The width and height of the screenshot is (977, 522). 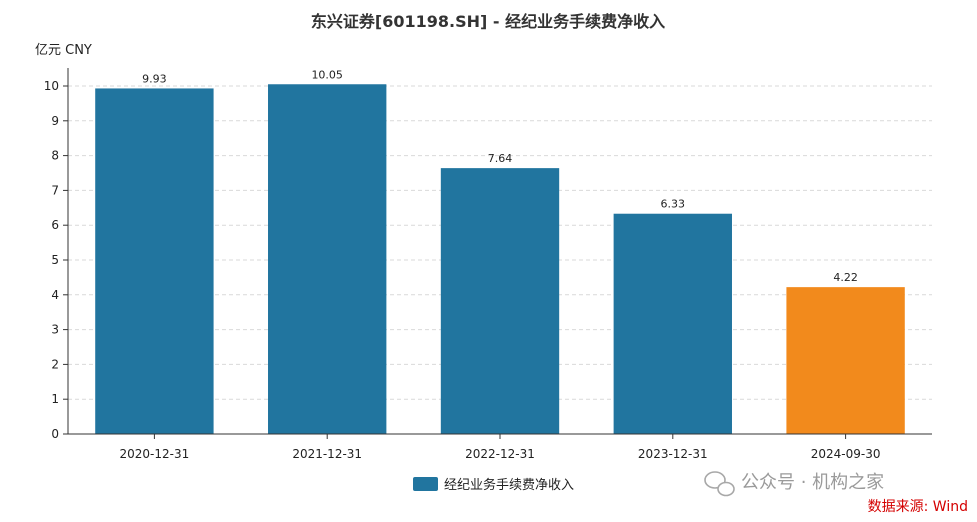 I want to click on watermark: 公众号 · 机构之家, so click(x=794, y=484).